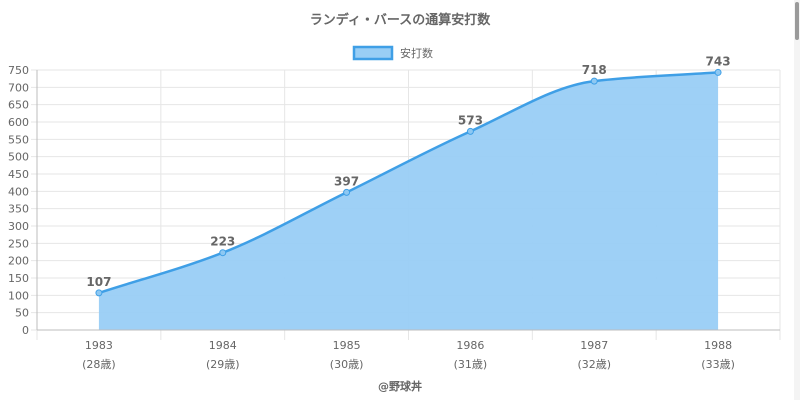 This screenshot has width=800, height=404. I want to click on x-tick-label: 1984, so click(223, 345).